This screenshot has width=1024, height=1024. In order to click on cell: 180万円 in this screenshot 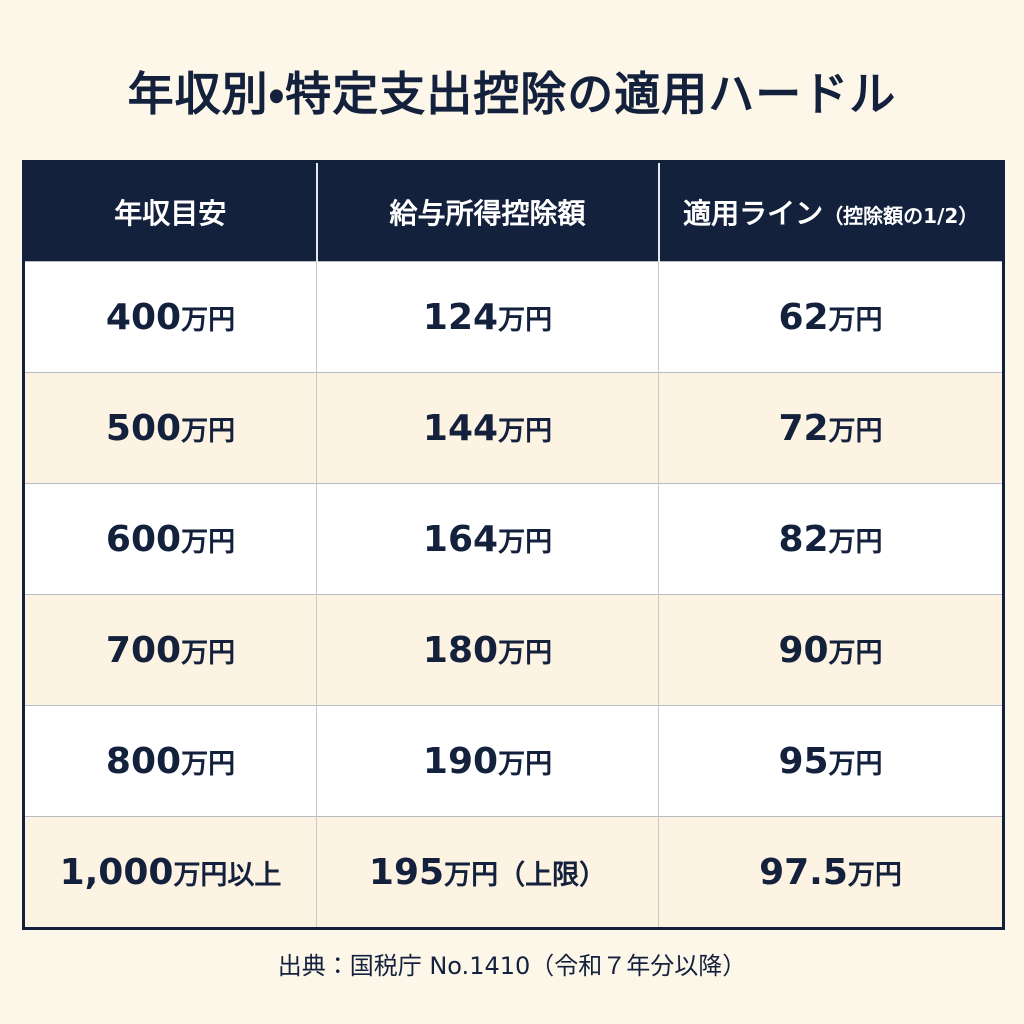, I will do `click(487, 650)`.